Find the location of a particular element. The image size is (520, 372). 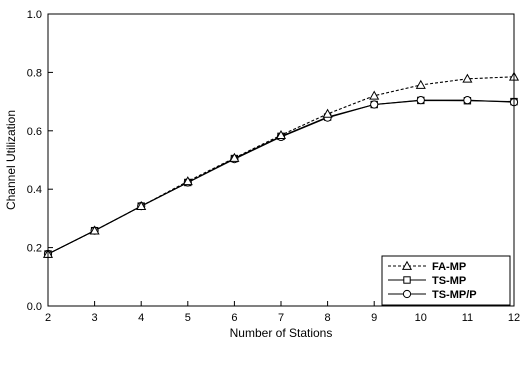

y-tick-label: 1.0 is located at coordinates (34, 15).